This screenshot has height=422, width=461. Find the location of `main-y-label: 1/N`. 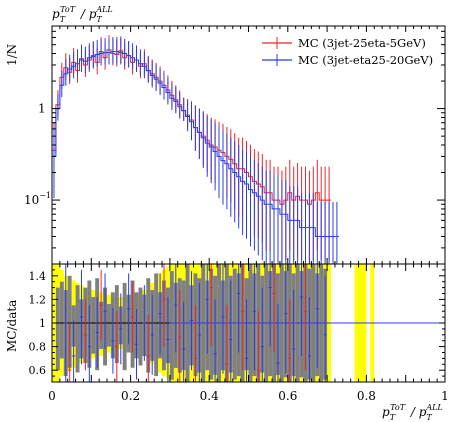

main-y-label: 1/N is located at coordinates (12, 55).